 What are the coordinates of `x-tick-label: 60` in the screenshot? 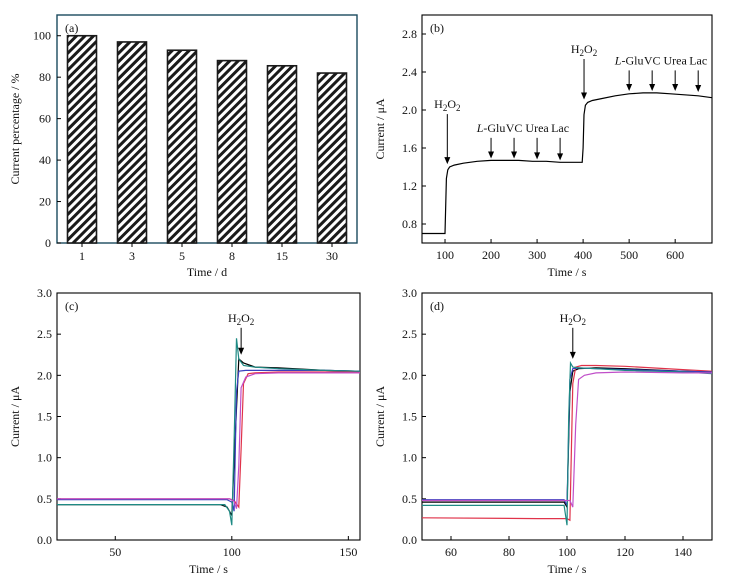 It's located at (451, 552).